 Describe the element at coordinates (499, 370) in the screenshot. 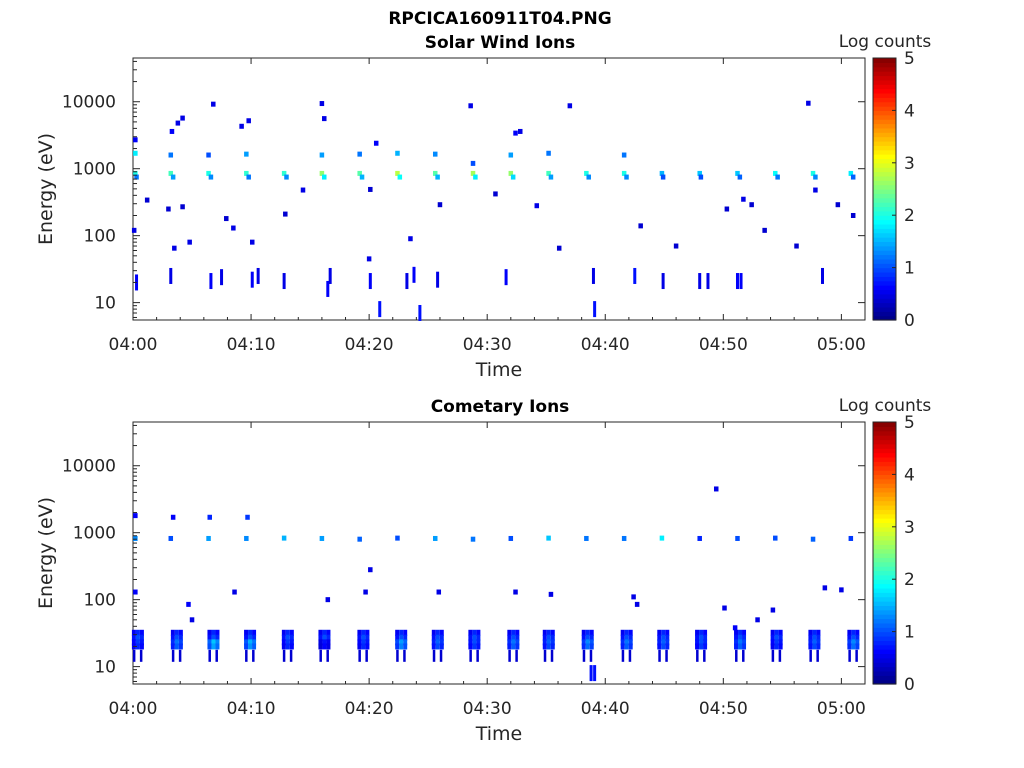

I see `x-axis-label: Time` at that location.